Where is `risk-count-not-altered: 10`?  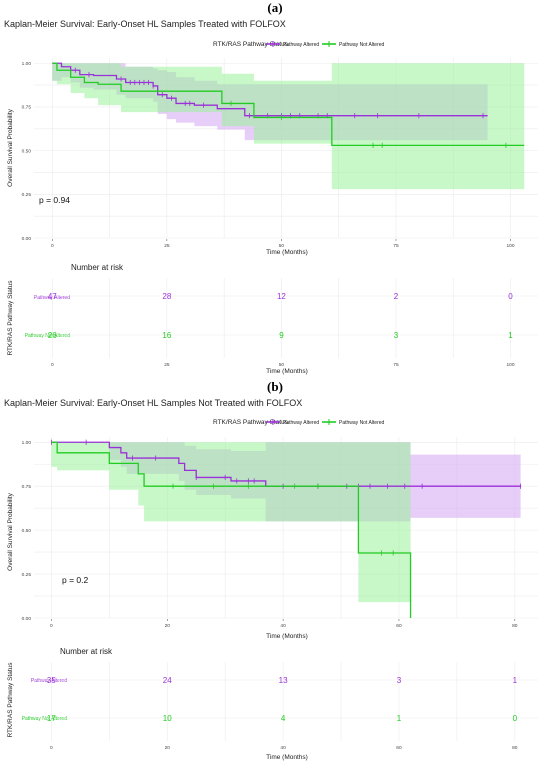 risk-count-not-altered: 10 is located at coordinates (167, 718).